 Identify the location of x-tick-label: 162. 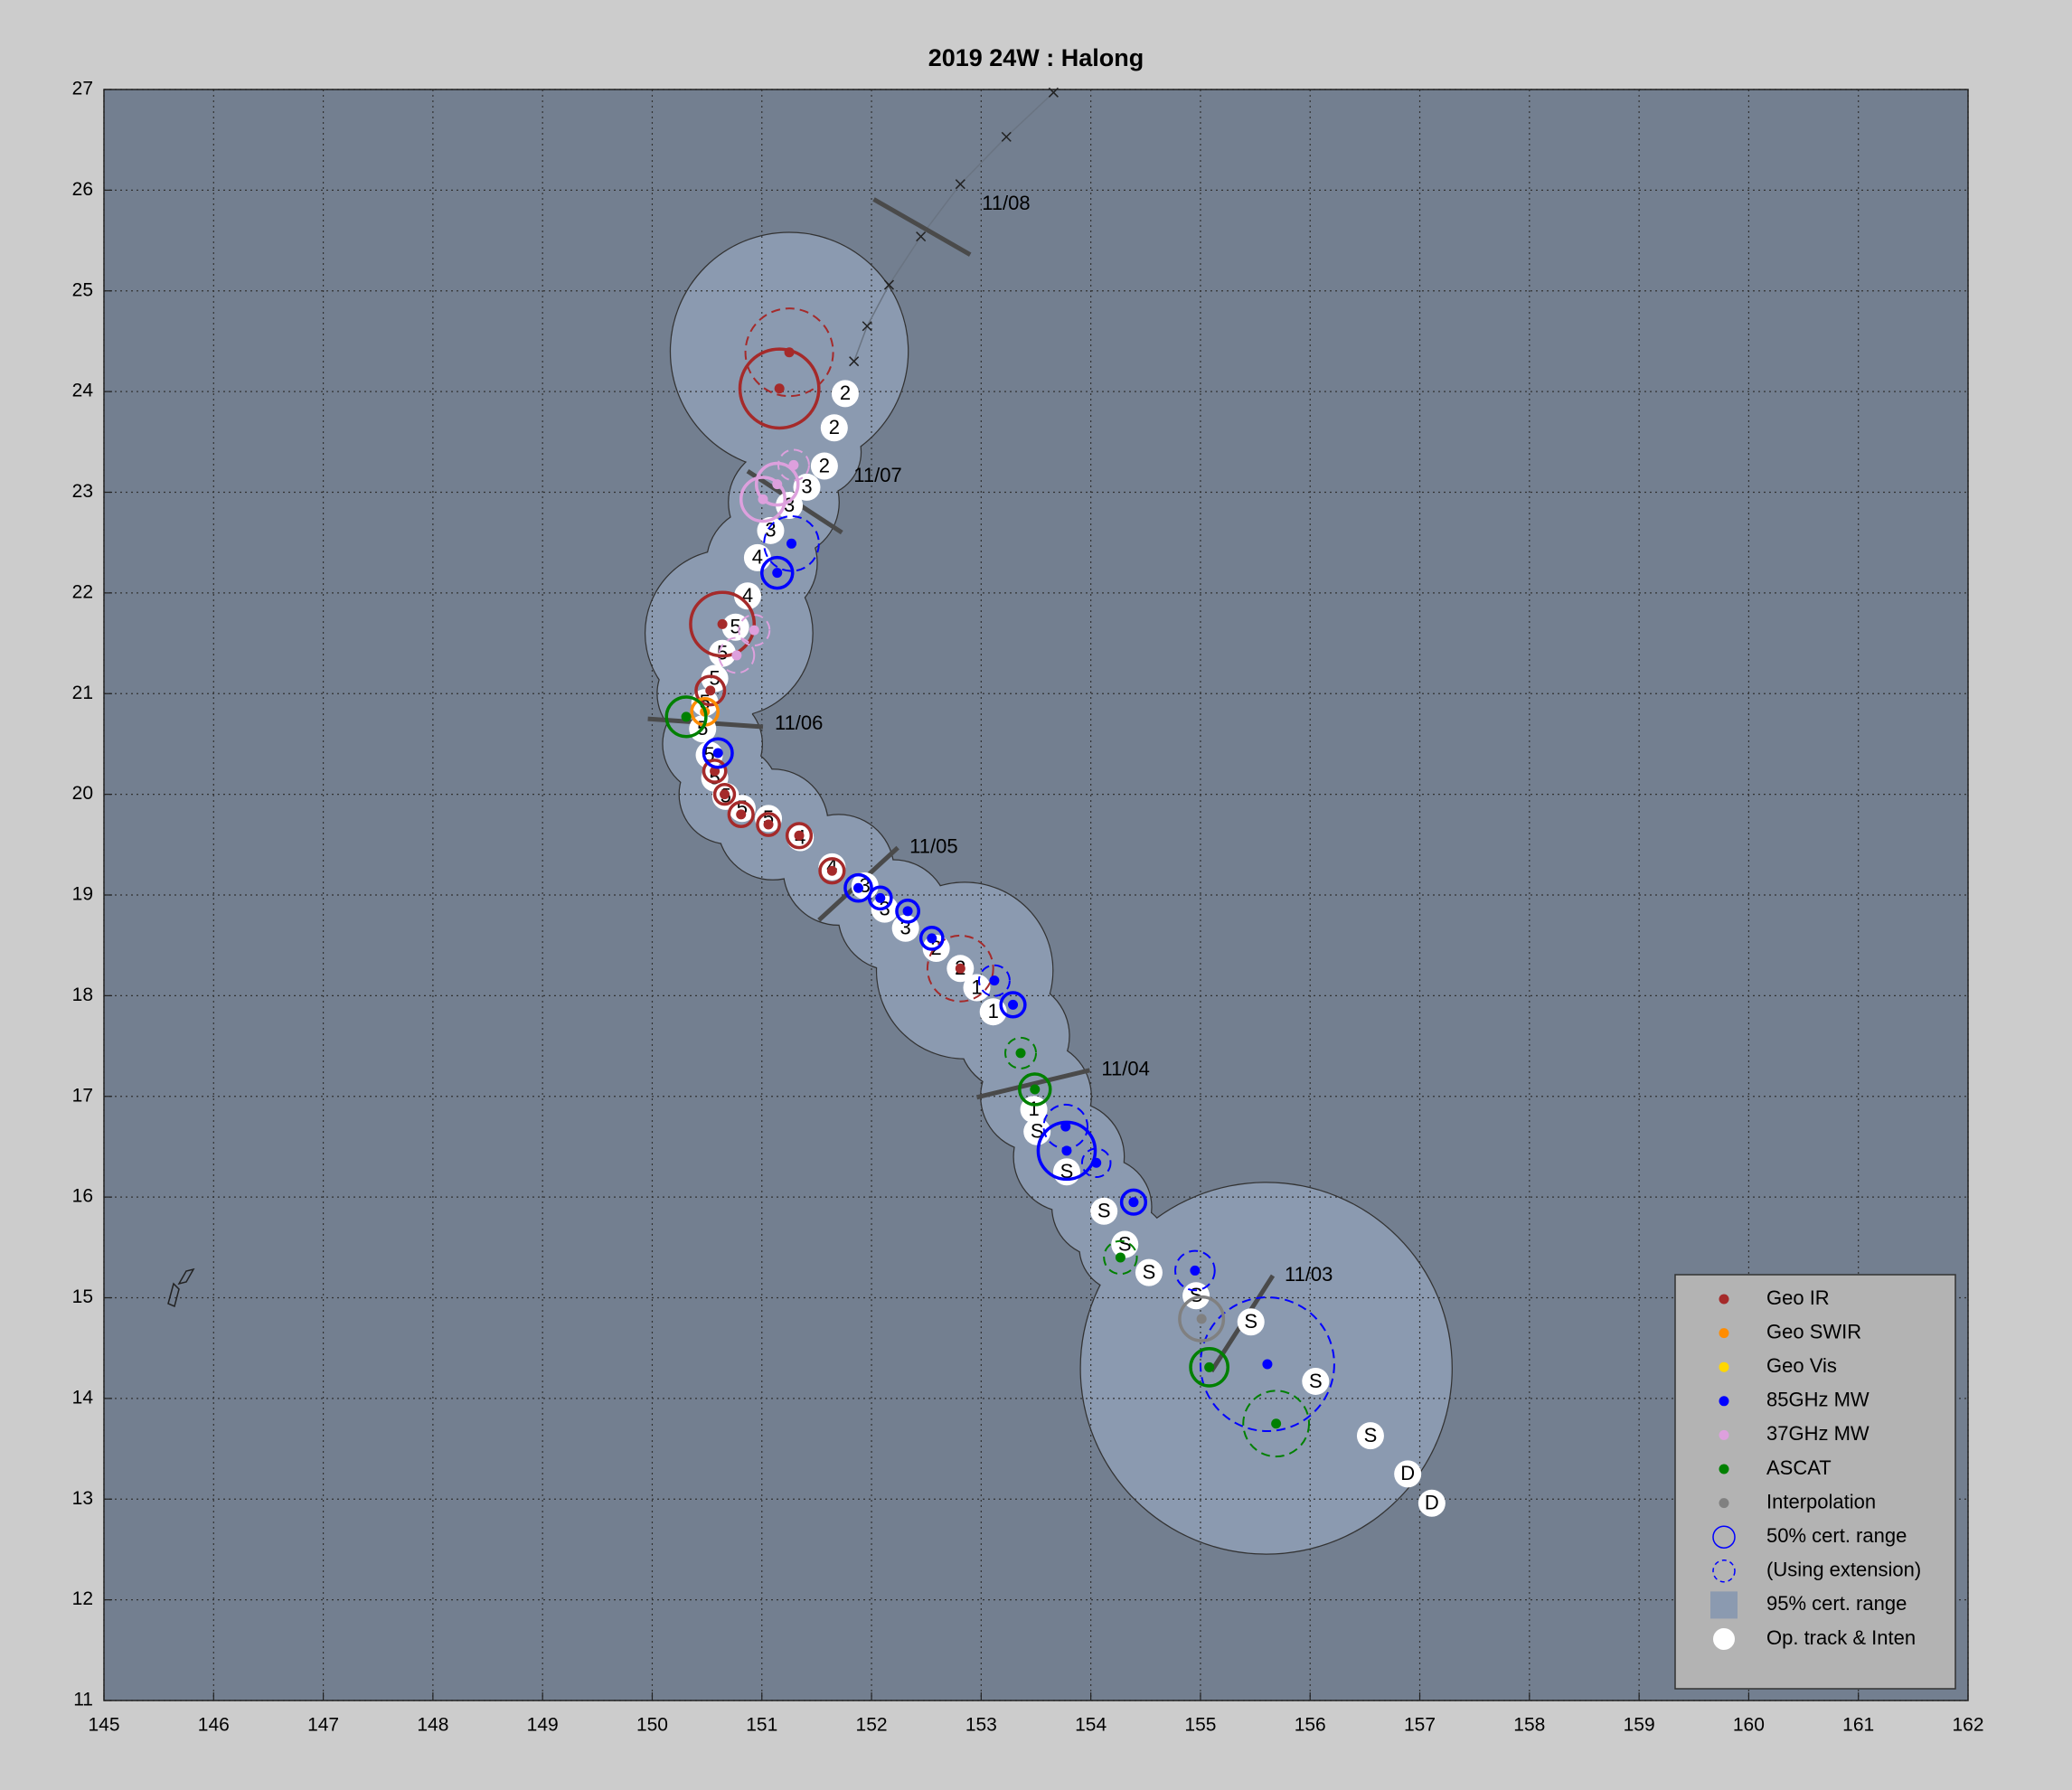
(1967, 1726).